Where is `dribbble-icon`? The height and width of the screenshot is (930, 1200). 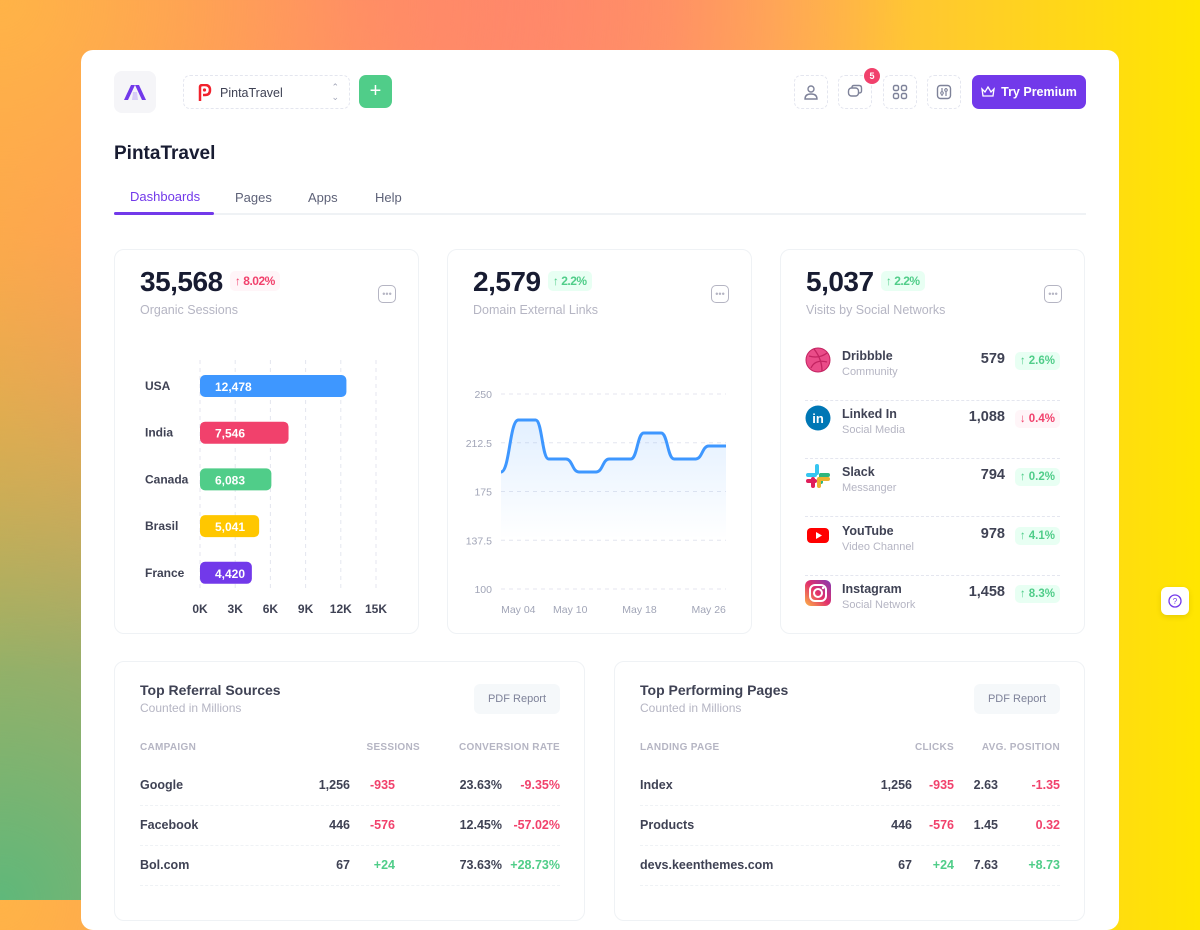
dribbble-icon is located at coordinates (818, 360).